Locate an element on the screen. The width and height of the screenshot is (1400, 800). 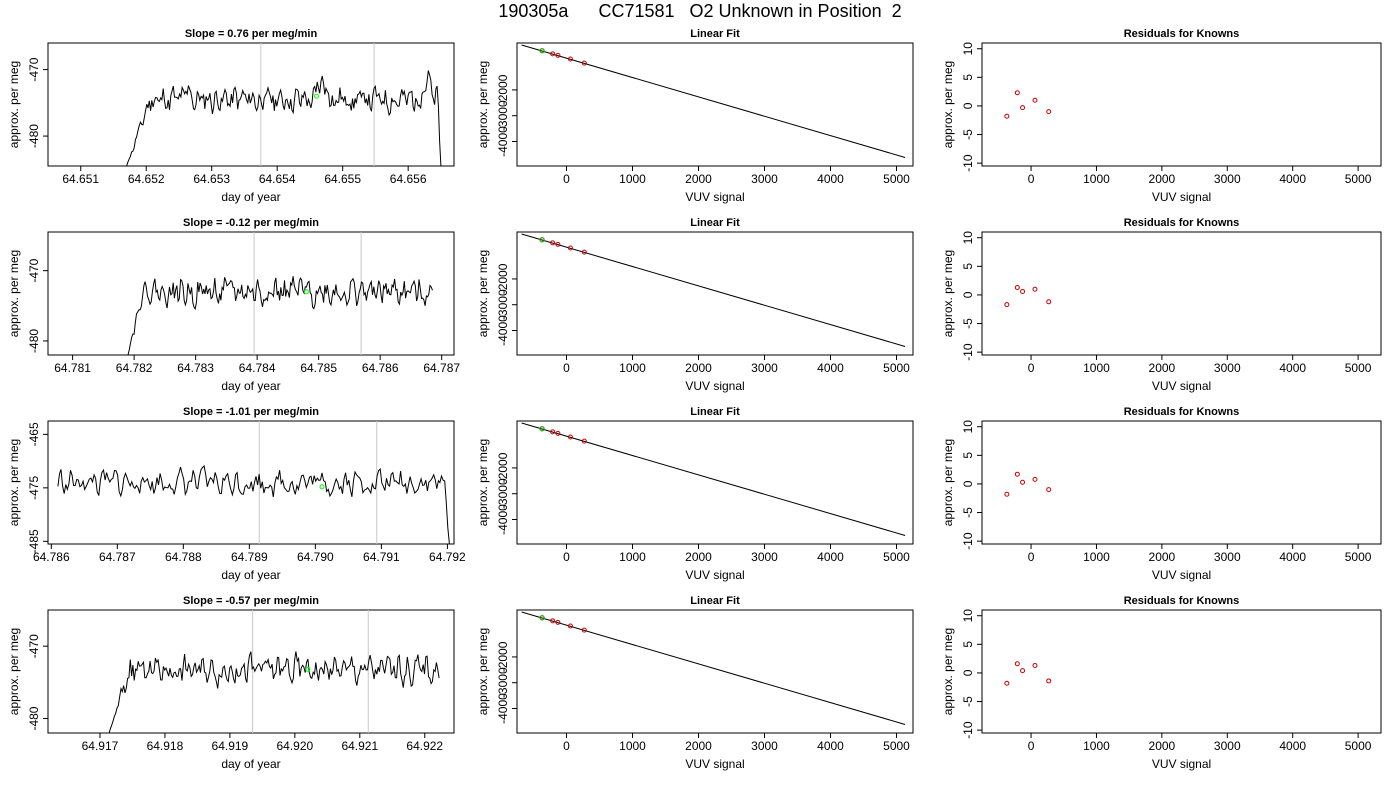
x-tick-label: 64.920 is located at coordinates (294, 746).